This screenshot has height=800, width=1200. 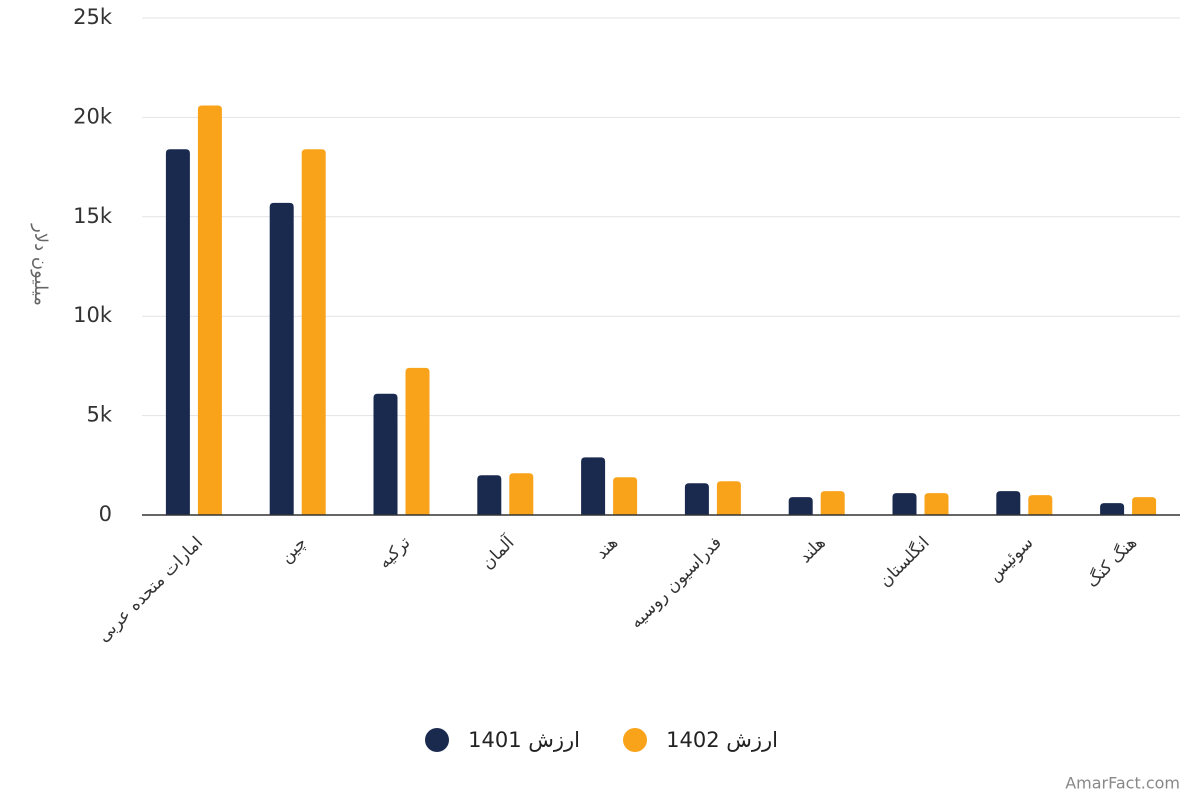 What do you see at coordinates (1122, 783) in the screenshot?
I see `credit: AmarFact.com` at bounding box center [1122, 783].